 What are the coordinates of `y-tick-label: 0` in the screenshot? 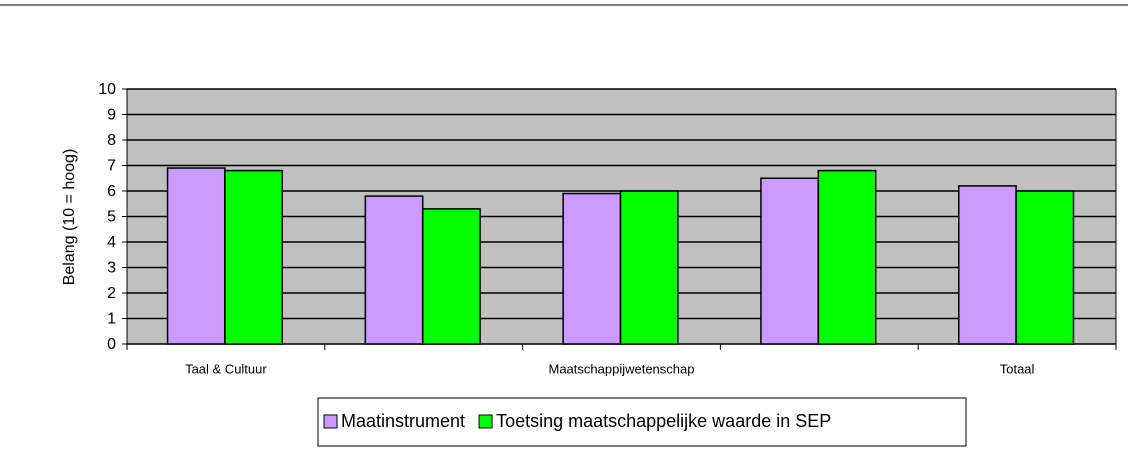 It's located at (111, 344).